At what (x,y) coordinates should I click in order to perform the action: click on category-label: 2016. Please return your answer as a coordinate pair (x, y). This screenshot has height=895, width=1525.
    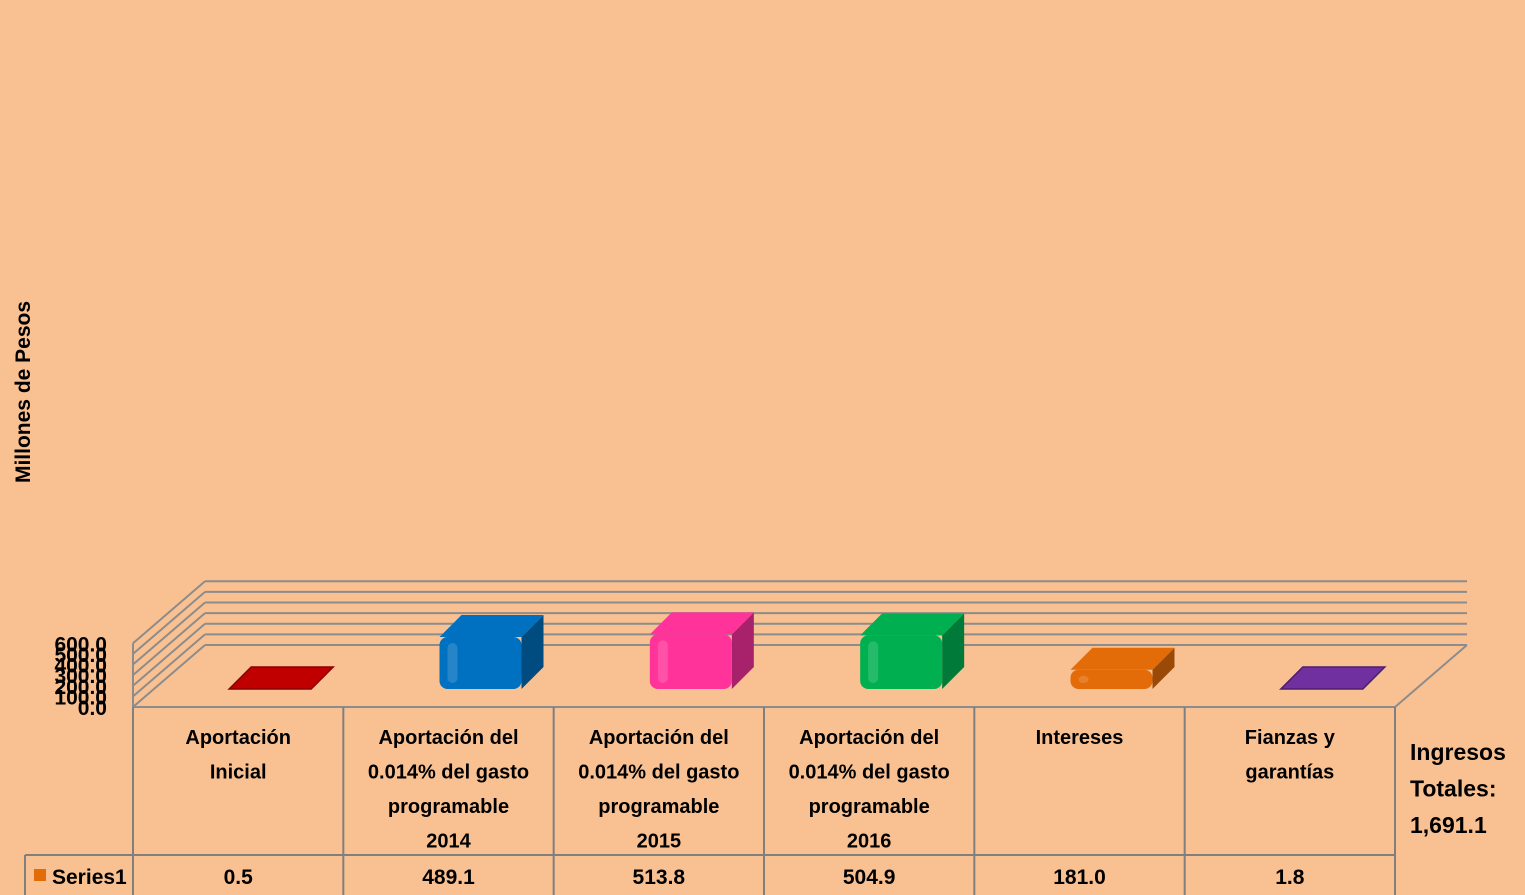
    Looking at the image, I should click on (869, 842).